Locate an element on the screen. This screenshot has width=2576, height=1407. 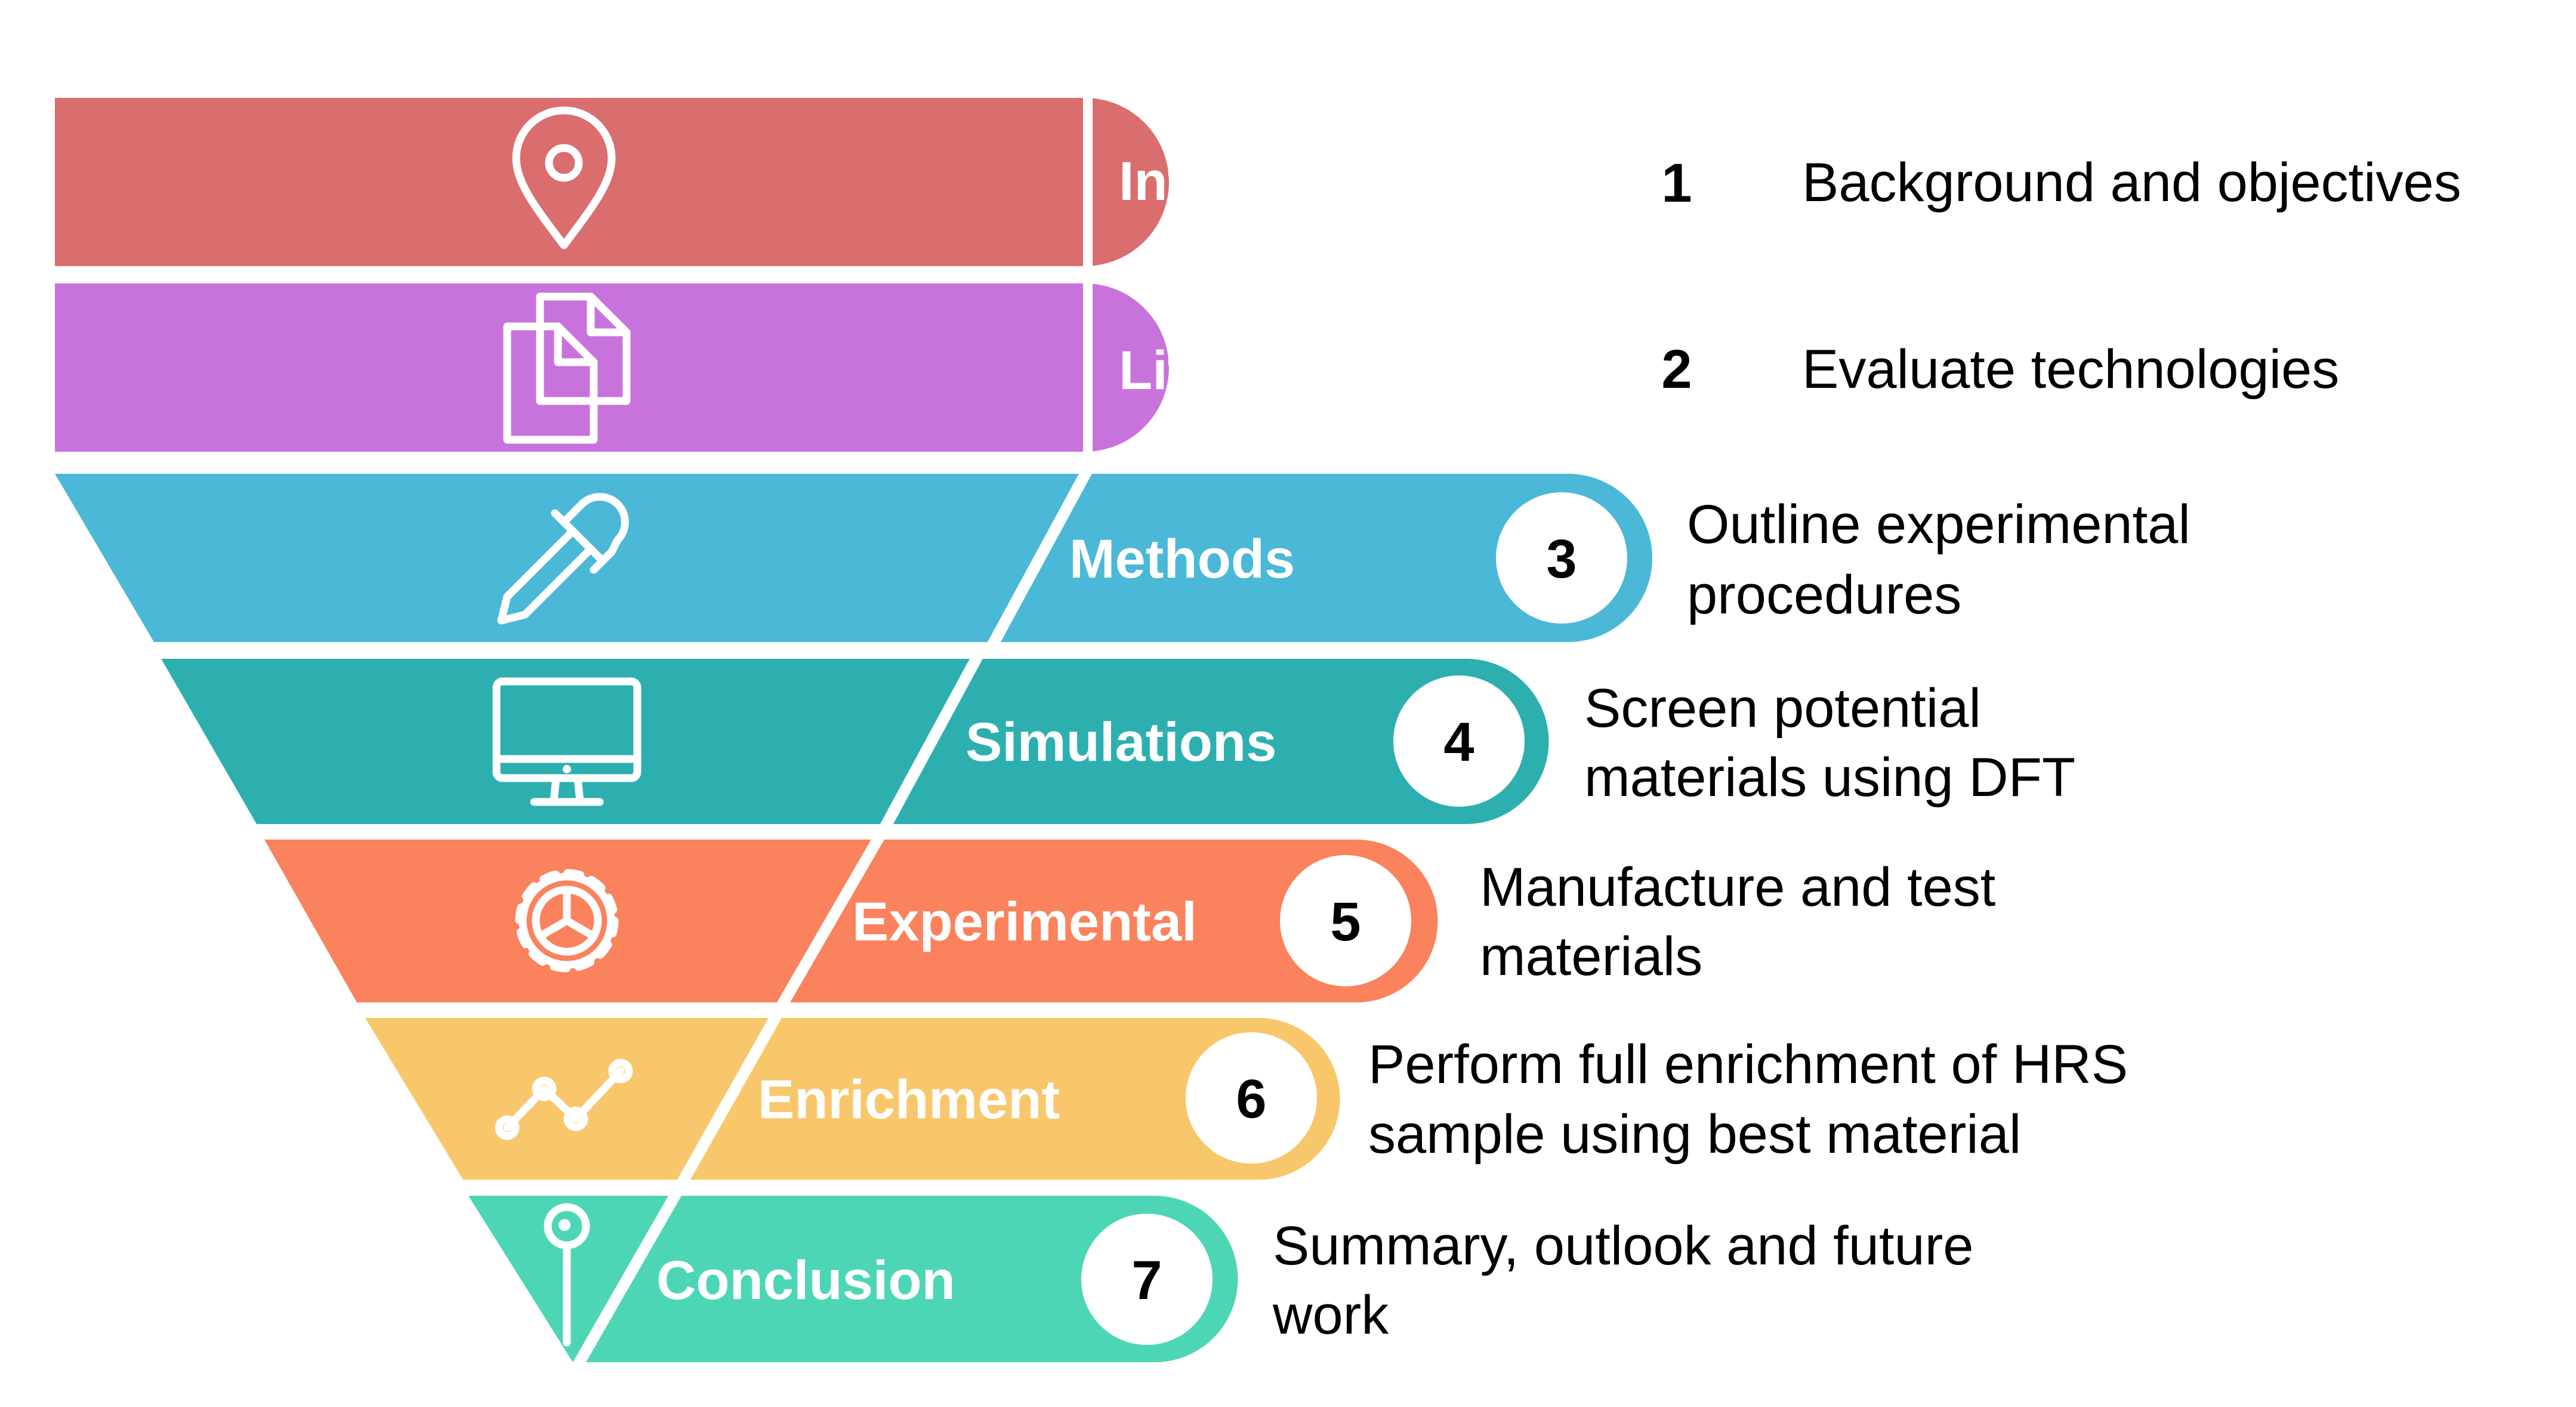
step-5-label: Experimental is located at coordinates (1024, 921).